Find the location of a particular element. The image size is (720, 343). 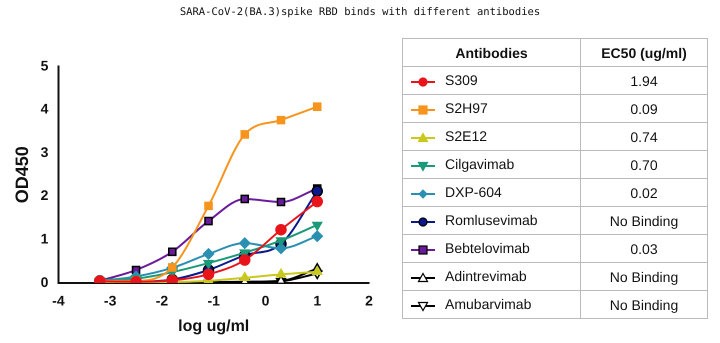

legend-label: Bebtelovimab is located at coordinates (491, 248).